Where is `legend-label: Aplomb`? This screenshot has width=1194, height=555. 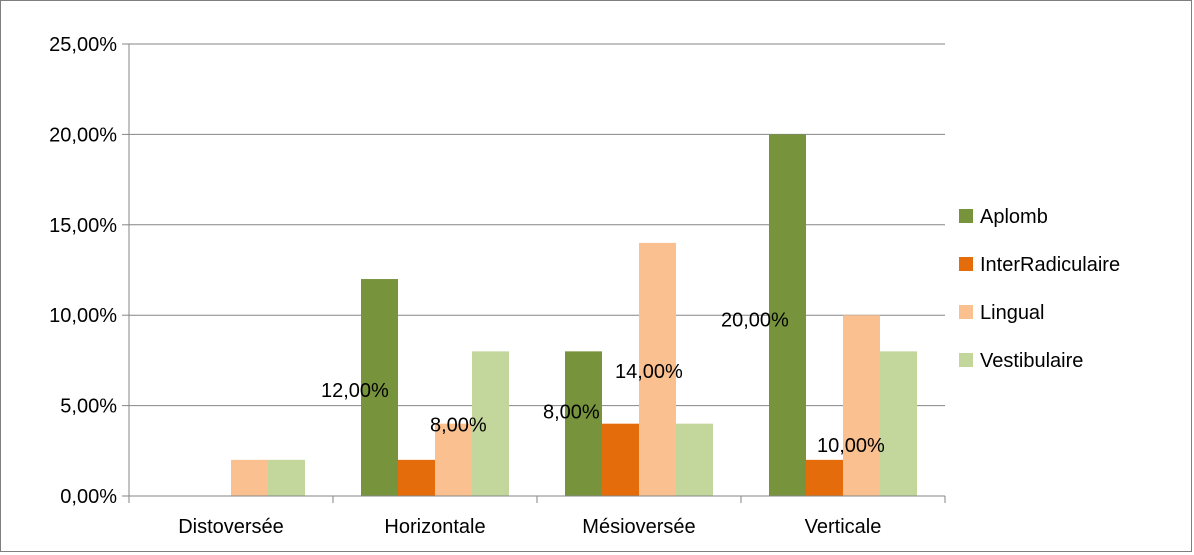
legend-label: Aplomb is located at coordinates (1014, 217).